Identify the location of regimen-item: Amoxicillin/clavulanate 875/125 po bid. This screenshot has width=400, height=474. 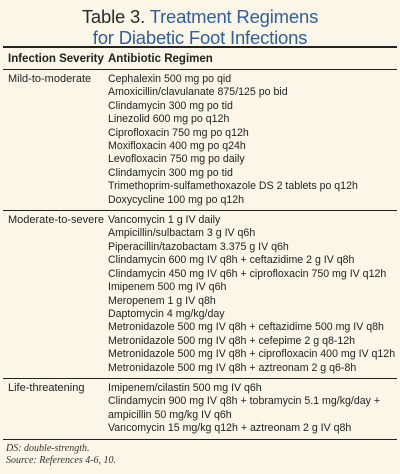
(198, 92).